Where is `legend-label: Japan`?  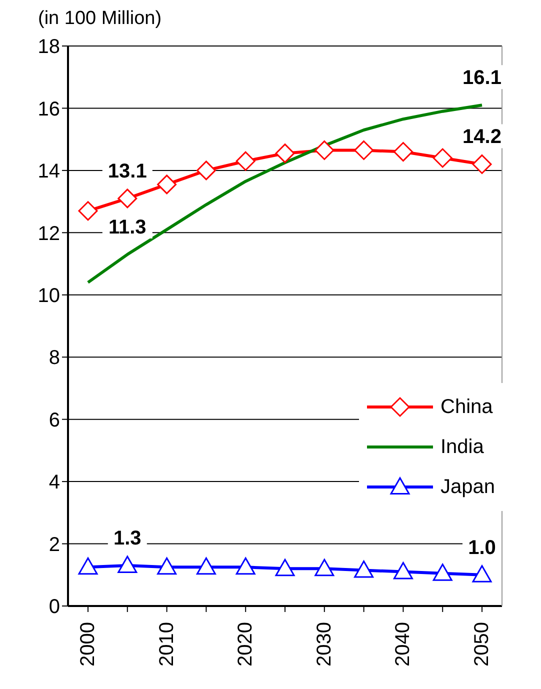
legend-label: Japan is located at coordinates (467, 487).